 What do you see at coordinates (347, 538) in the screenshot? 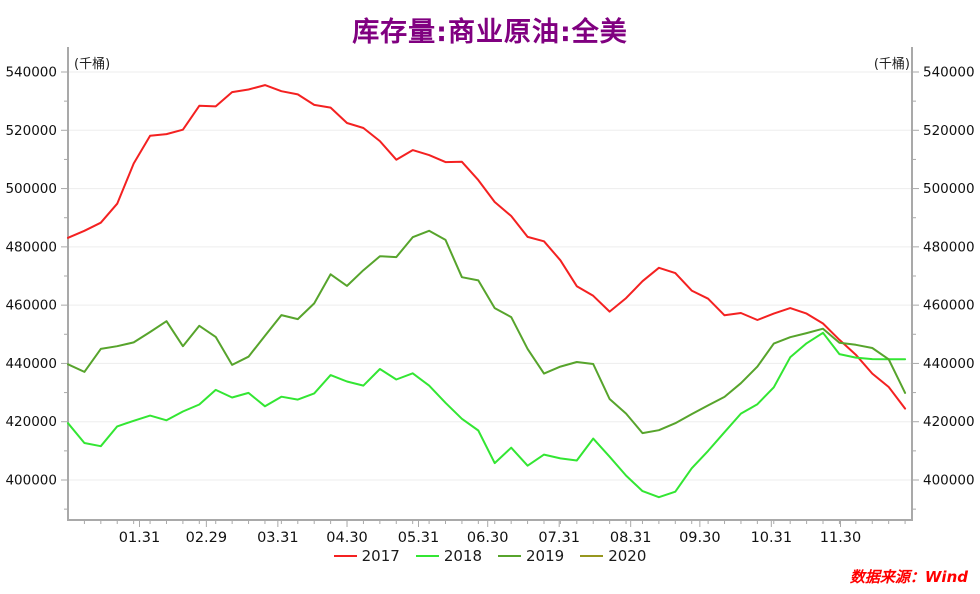
I see `x-tick-label: 04.30` at bounding box center [347, 538].